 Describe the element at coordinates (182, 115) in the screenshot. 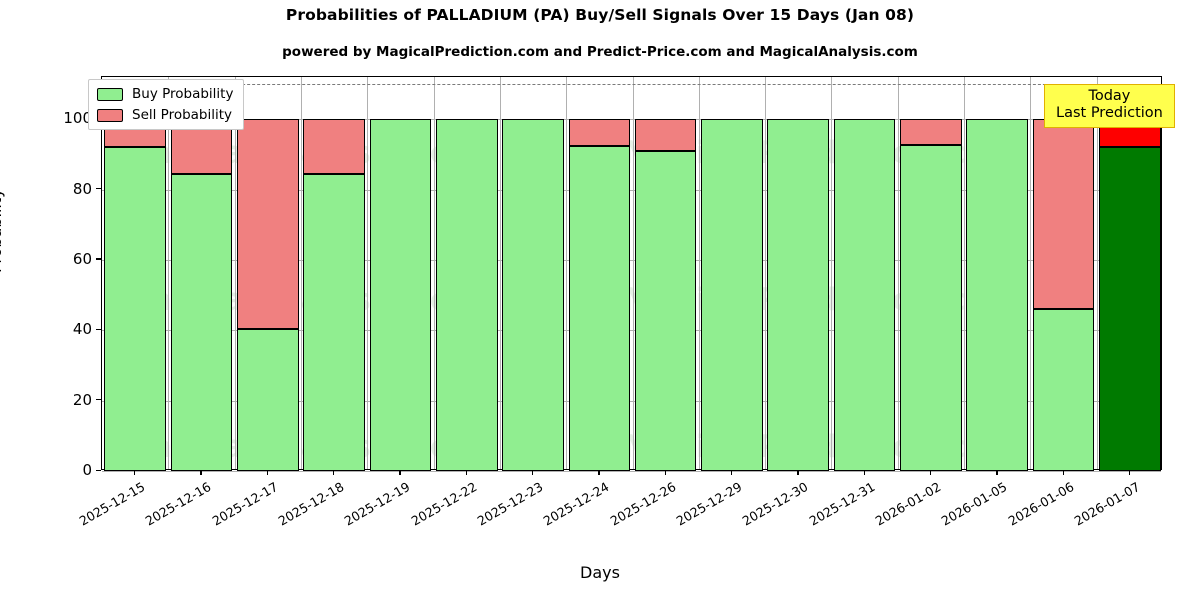

I see `legend-label-sell: Sell Probability` at that location.